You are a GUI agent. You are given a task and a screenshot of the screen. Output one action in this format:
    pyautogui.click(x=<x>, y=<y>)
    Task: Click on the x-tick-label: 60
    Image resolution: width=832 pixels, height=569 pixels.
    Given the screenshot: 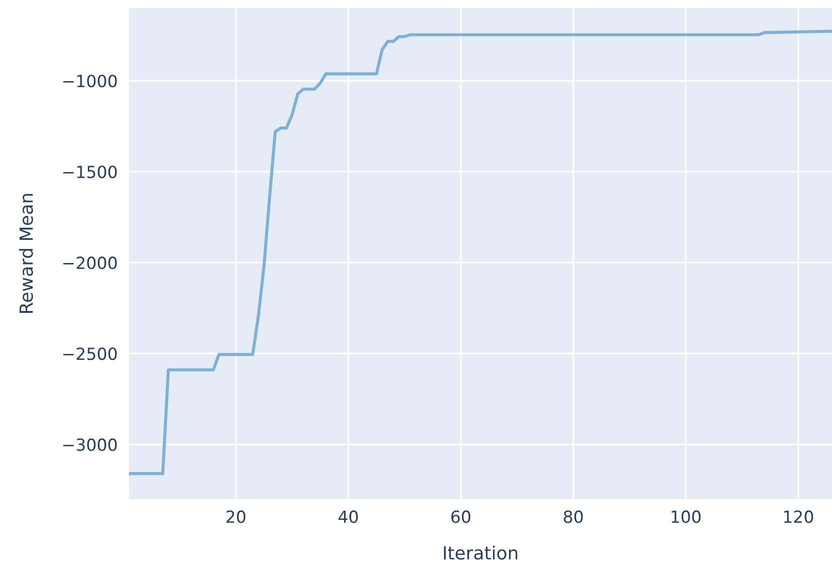 What is the action you would take?
    pyautogui.click(x=460, y=517)
    